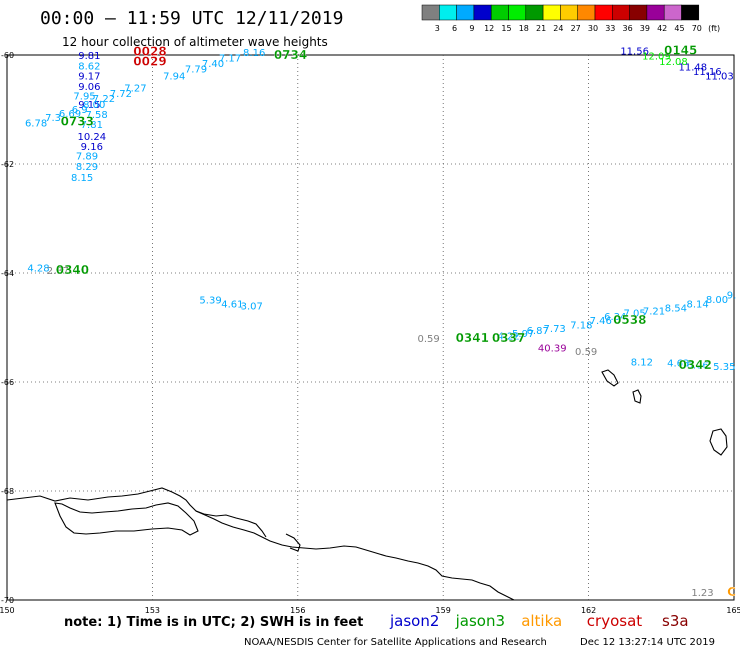 The image size is (740, 650). What do you see at coordinates (53, 118) in the screenshot?
I see `wave-height-label: 7.3` at bounding box center [53, 118].